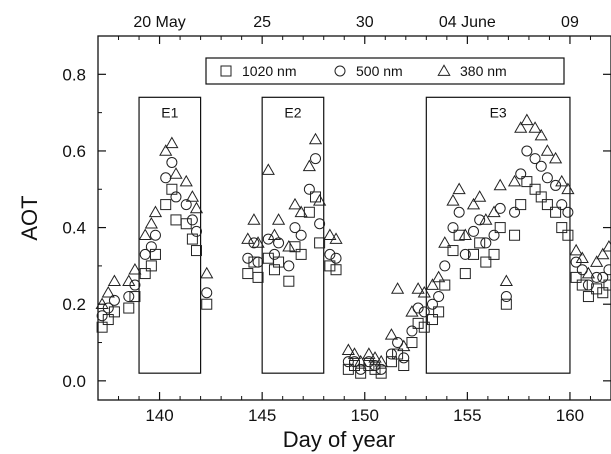 The image size is (611, 454). I want to click on y-tick-label: 0.2, so click(74, 304).